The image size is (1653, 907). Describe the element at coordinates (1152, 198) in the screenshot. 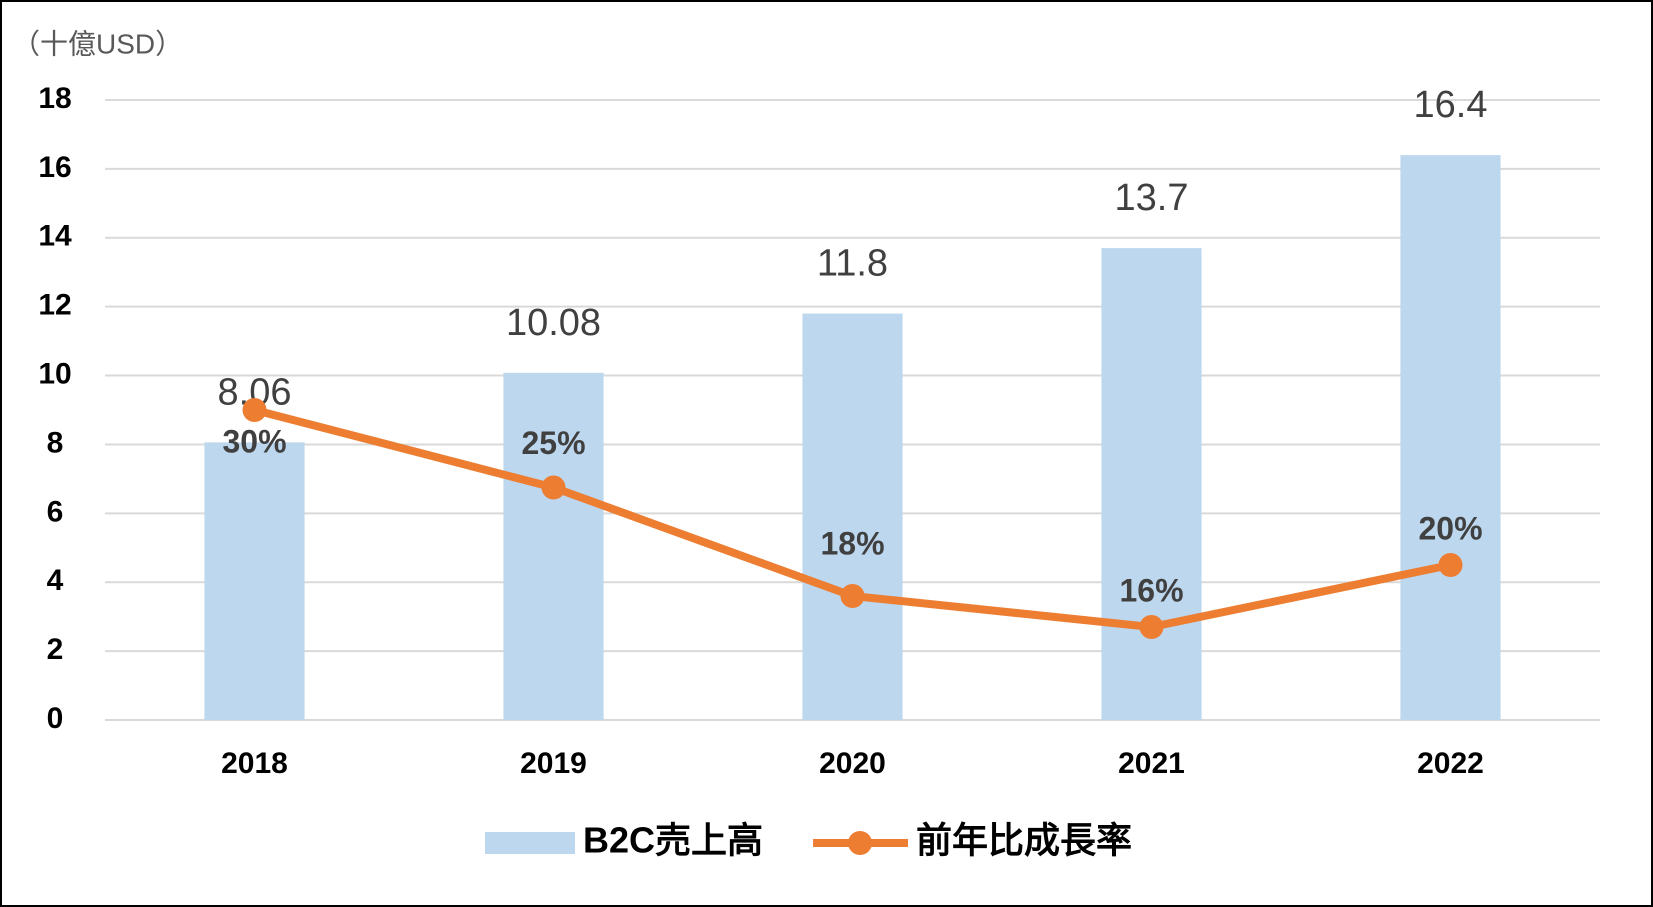

I see `bar-value-label: 13.7` at that location.